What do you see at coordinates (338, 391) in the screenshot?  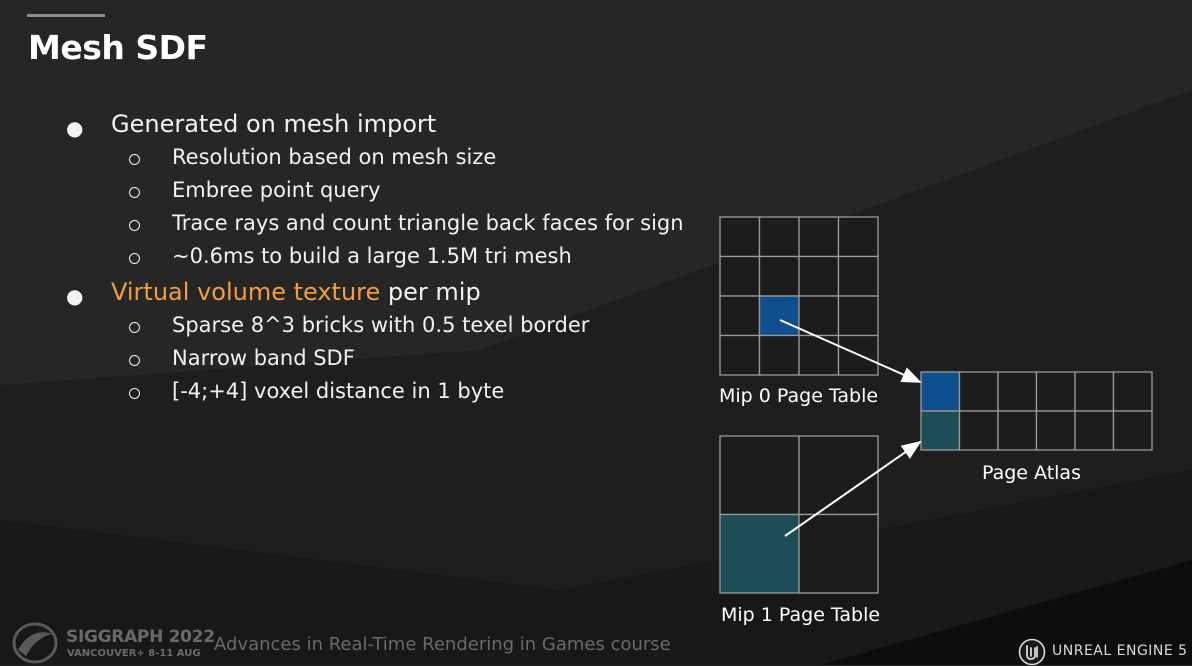 I see `sub-bullet-2-3: [-4;+4] voxel distance in 1 byte` at bounding box center [338, 391].